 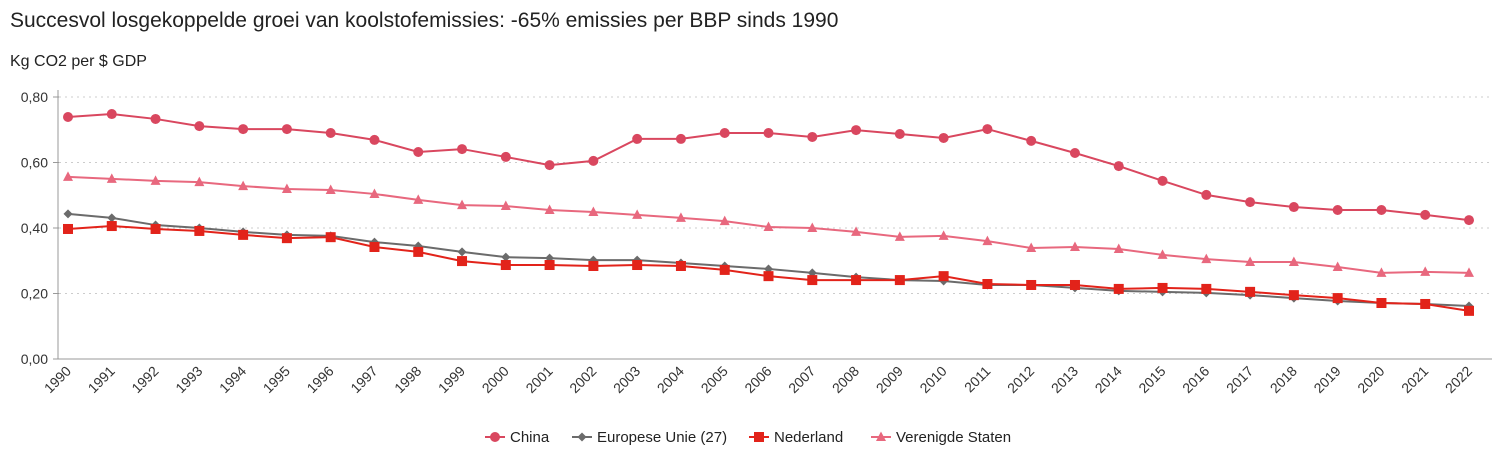 What do you see at coordinates (801, 379) in the screenshot?
I see `x-tick-label: 2007` at bounding box center [801, 379].